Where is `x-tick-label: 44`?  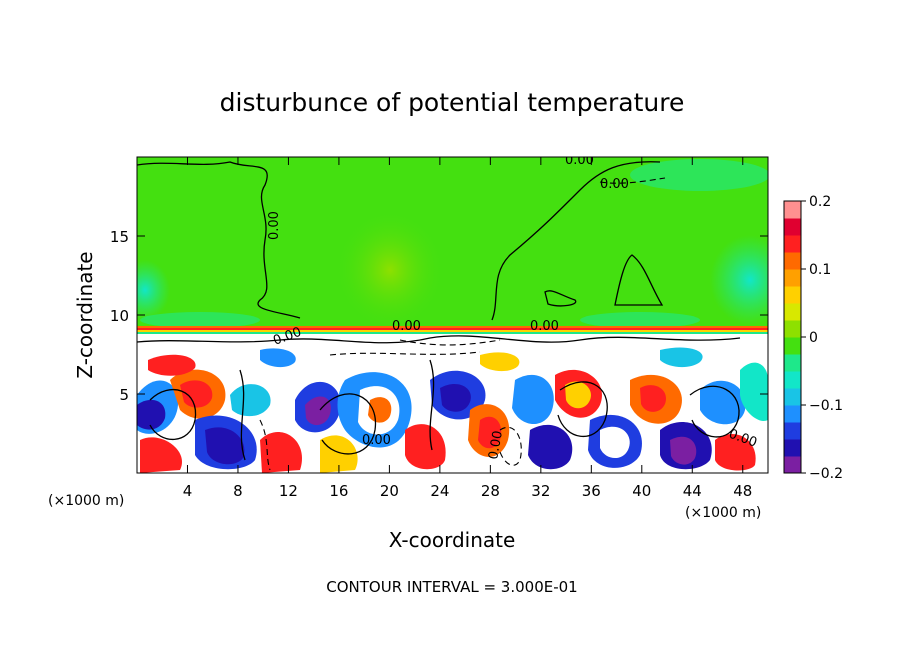 x-tick-label: 44 is located at coordinates (692, 491).